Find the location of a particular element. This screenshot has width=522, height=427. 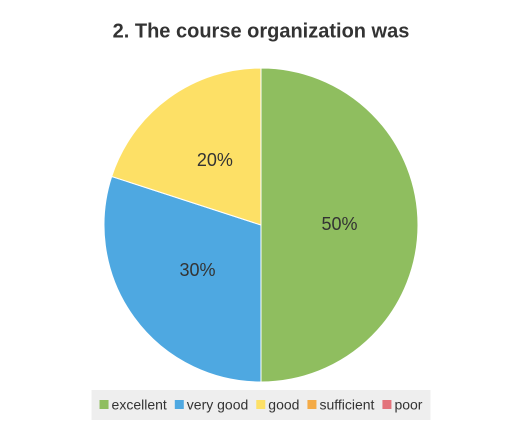

data-label: 30% is located at coordinates (197, 270).